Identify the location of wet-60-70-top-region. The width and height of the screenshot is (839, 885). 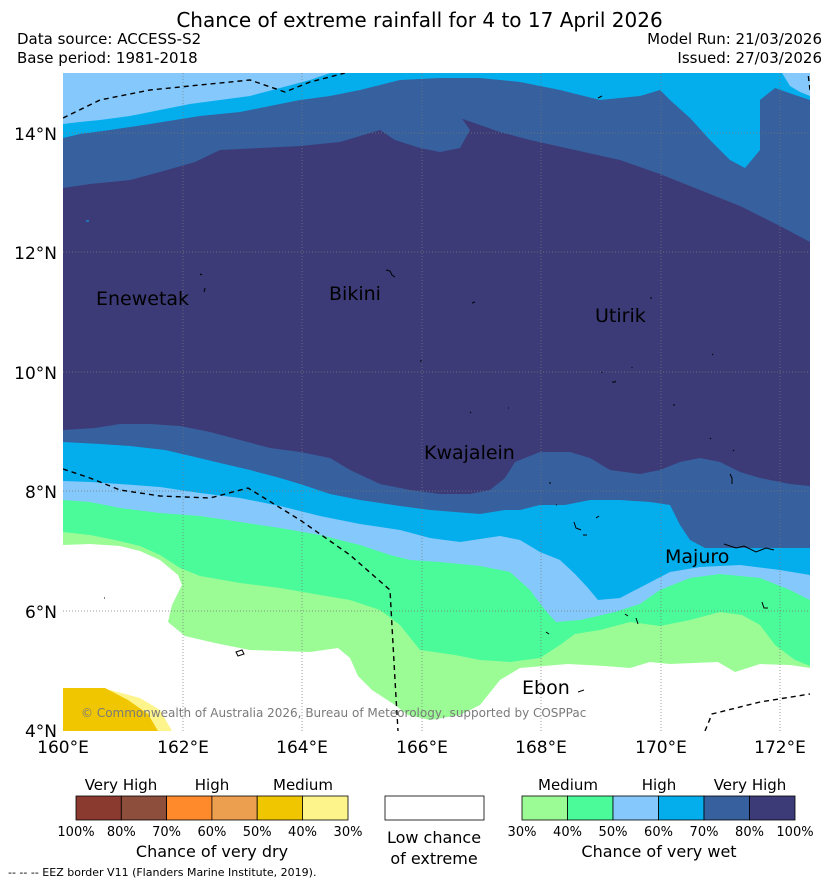
(436, 120).